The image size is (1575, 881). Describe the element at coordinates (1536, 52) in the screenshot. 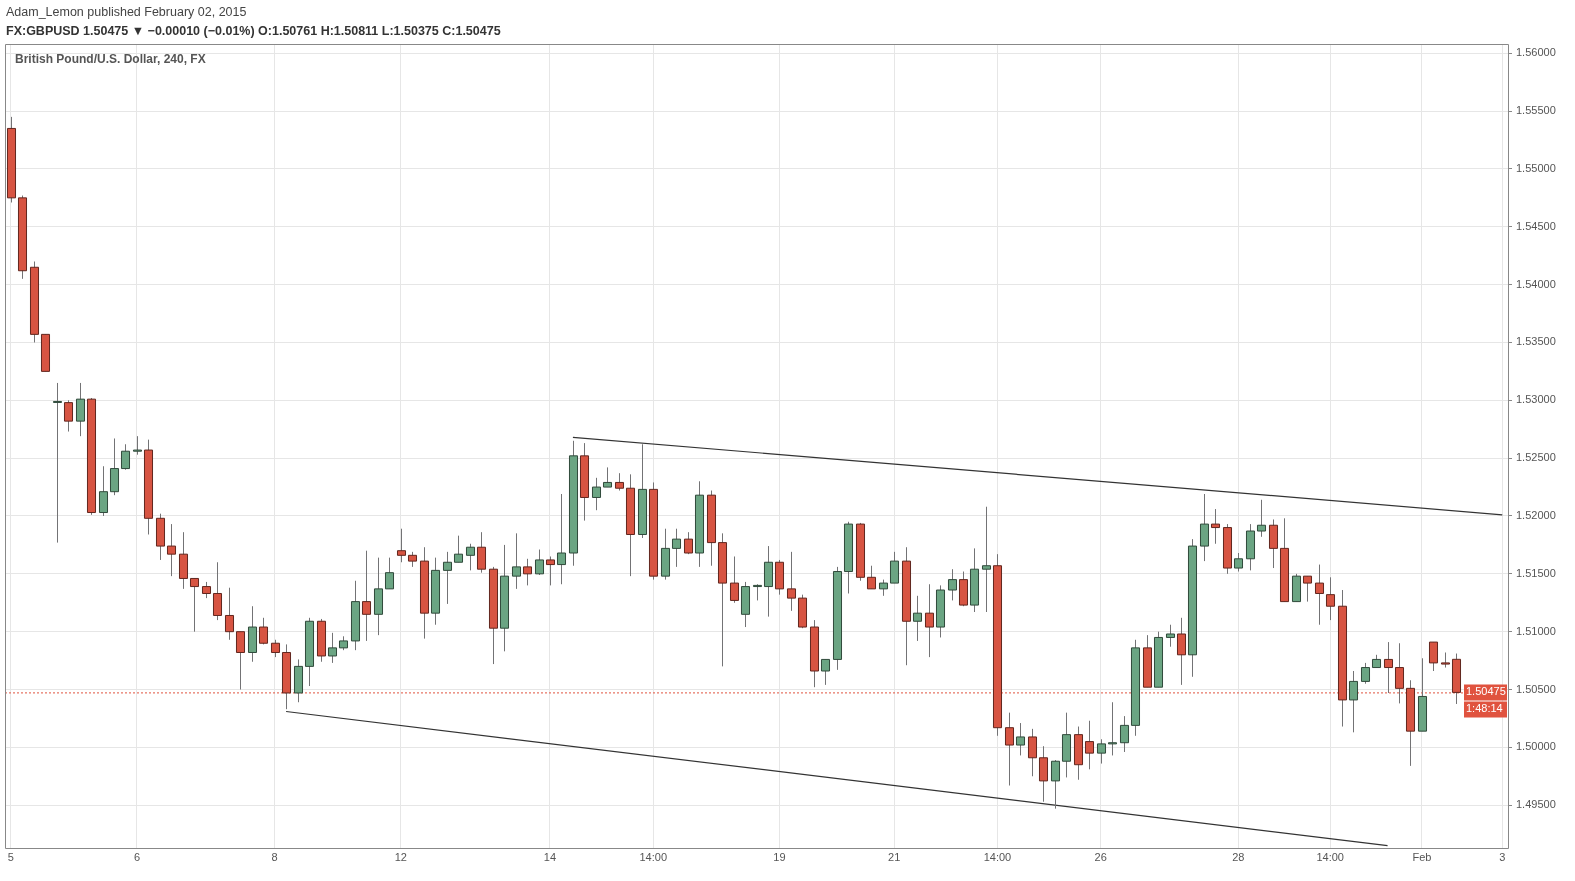

I see `y-tick-label: 1.56000` at that location.